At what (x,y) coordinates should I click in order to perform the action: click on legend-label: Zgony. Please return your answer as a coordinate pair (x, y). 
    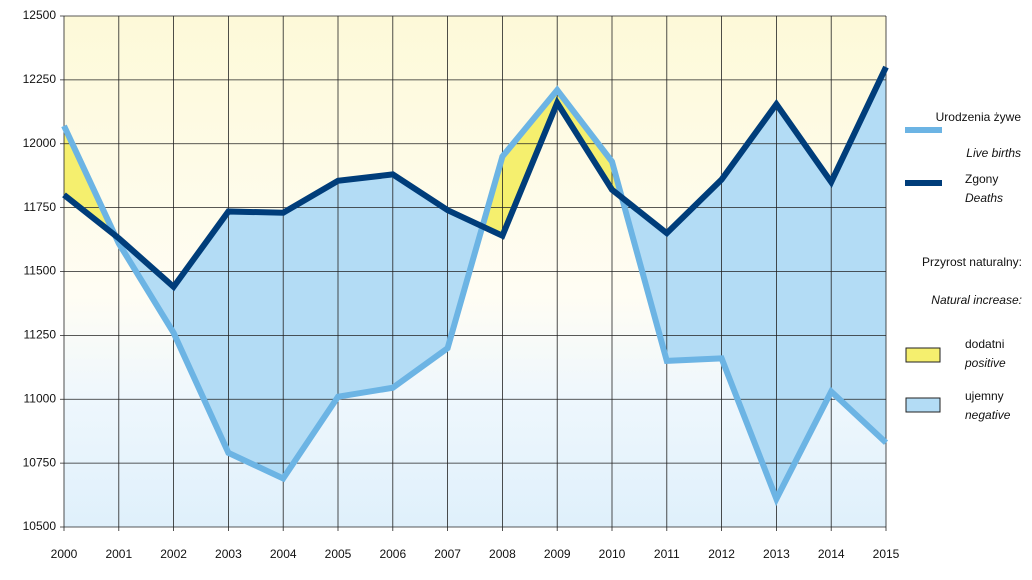
    Looking at the image, I should click on (981, 179).